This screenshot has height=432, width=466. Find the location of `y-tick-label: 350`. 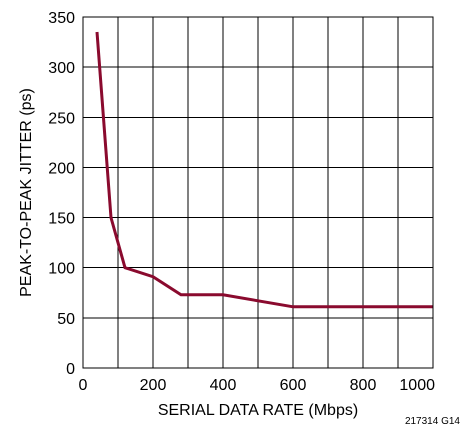

y-tick-label: 350 is located at coordinates (61, 18).